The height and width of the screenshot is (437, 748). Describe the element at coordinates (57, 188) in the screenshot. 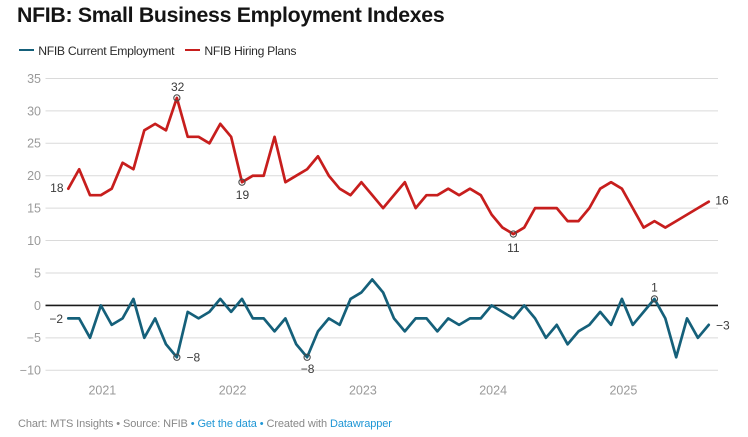

I see `svg-text: 18` at that location.